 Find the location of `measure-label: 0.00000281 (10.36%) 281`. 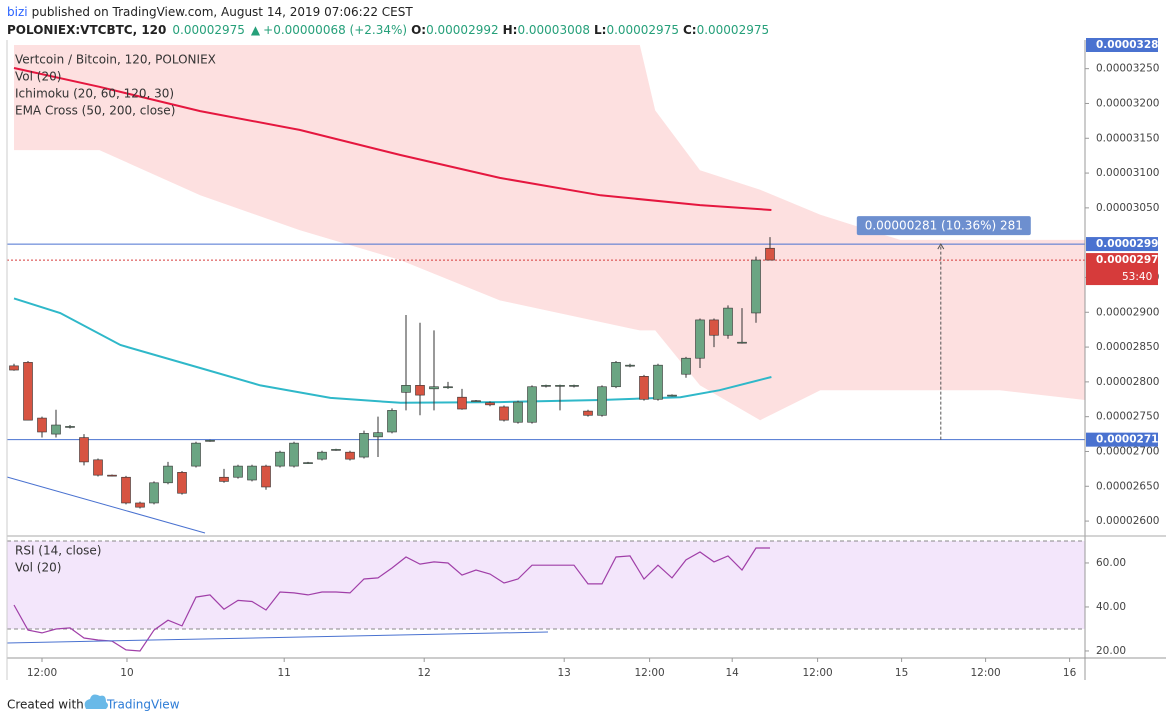

measure-label: 0.00000281 (10.36%) 281 is located at coordinates (944, 226).